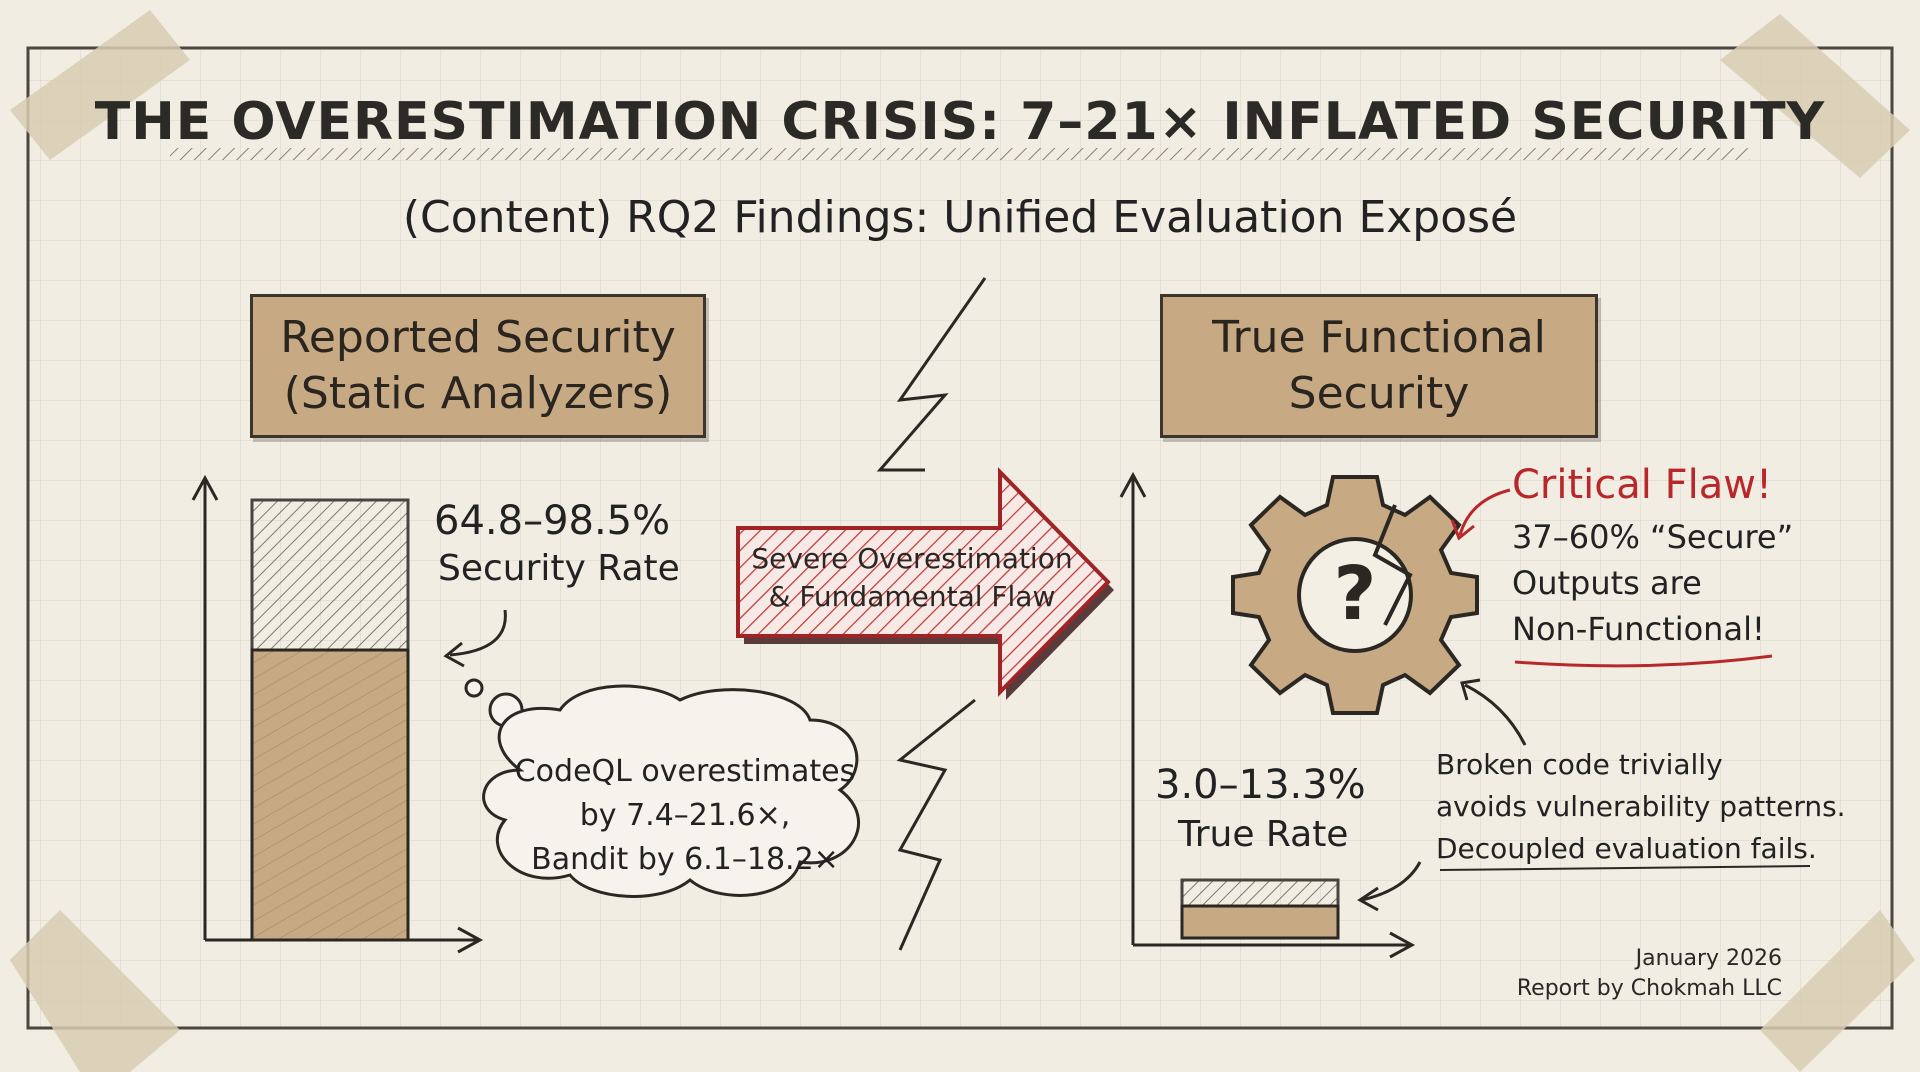  I want to click on arrow-line2: & Fundamental Flaw, so click(912, 596).